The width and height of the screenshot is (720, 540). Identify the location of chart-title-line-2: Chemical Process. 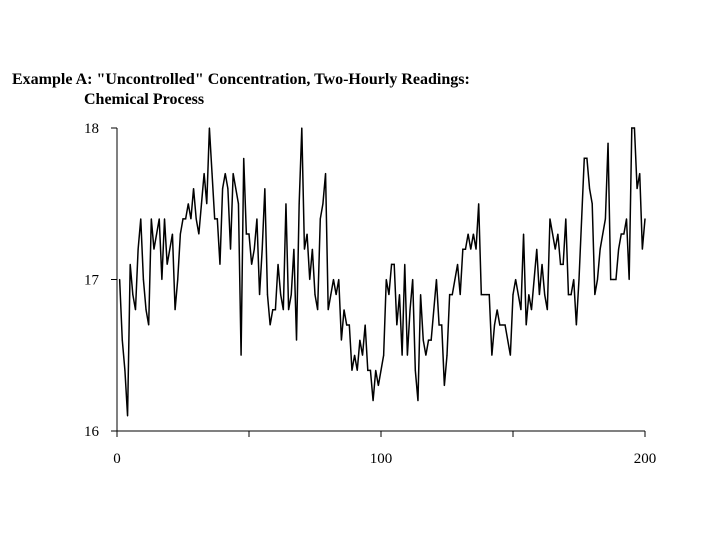
(144, 99).